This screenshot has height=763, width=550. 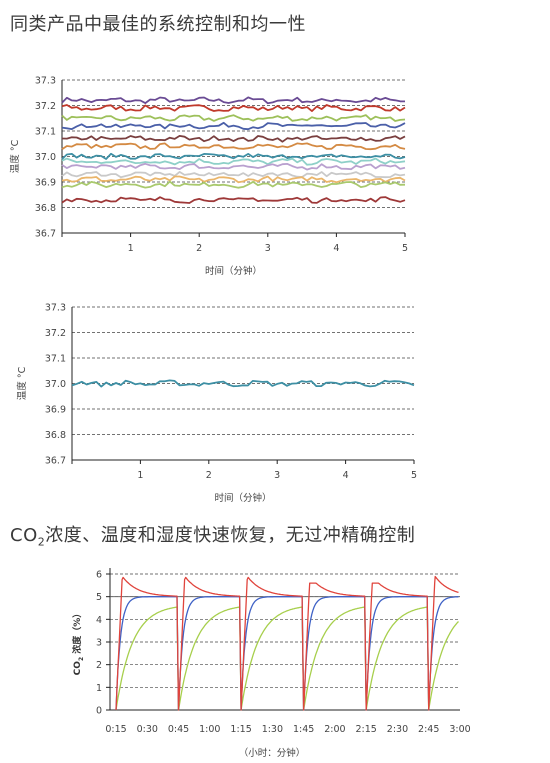 I want to click on y-axis-label: CO2 浓度（%）, so click(x=78, y=642).